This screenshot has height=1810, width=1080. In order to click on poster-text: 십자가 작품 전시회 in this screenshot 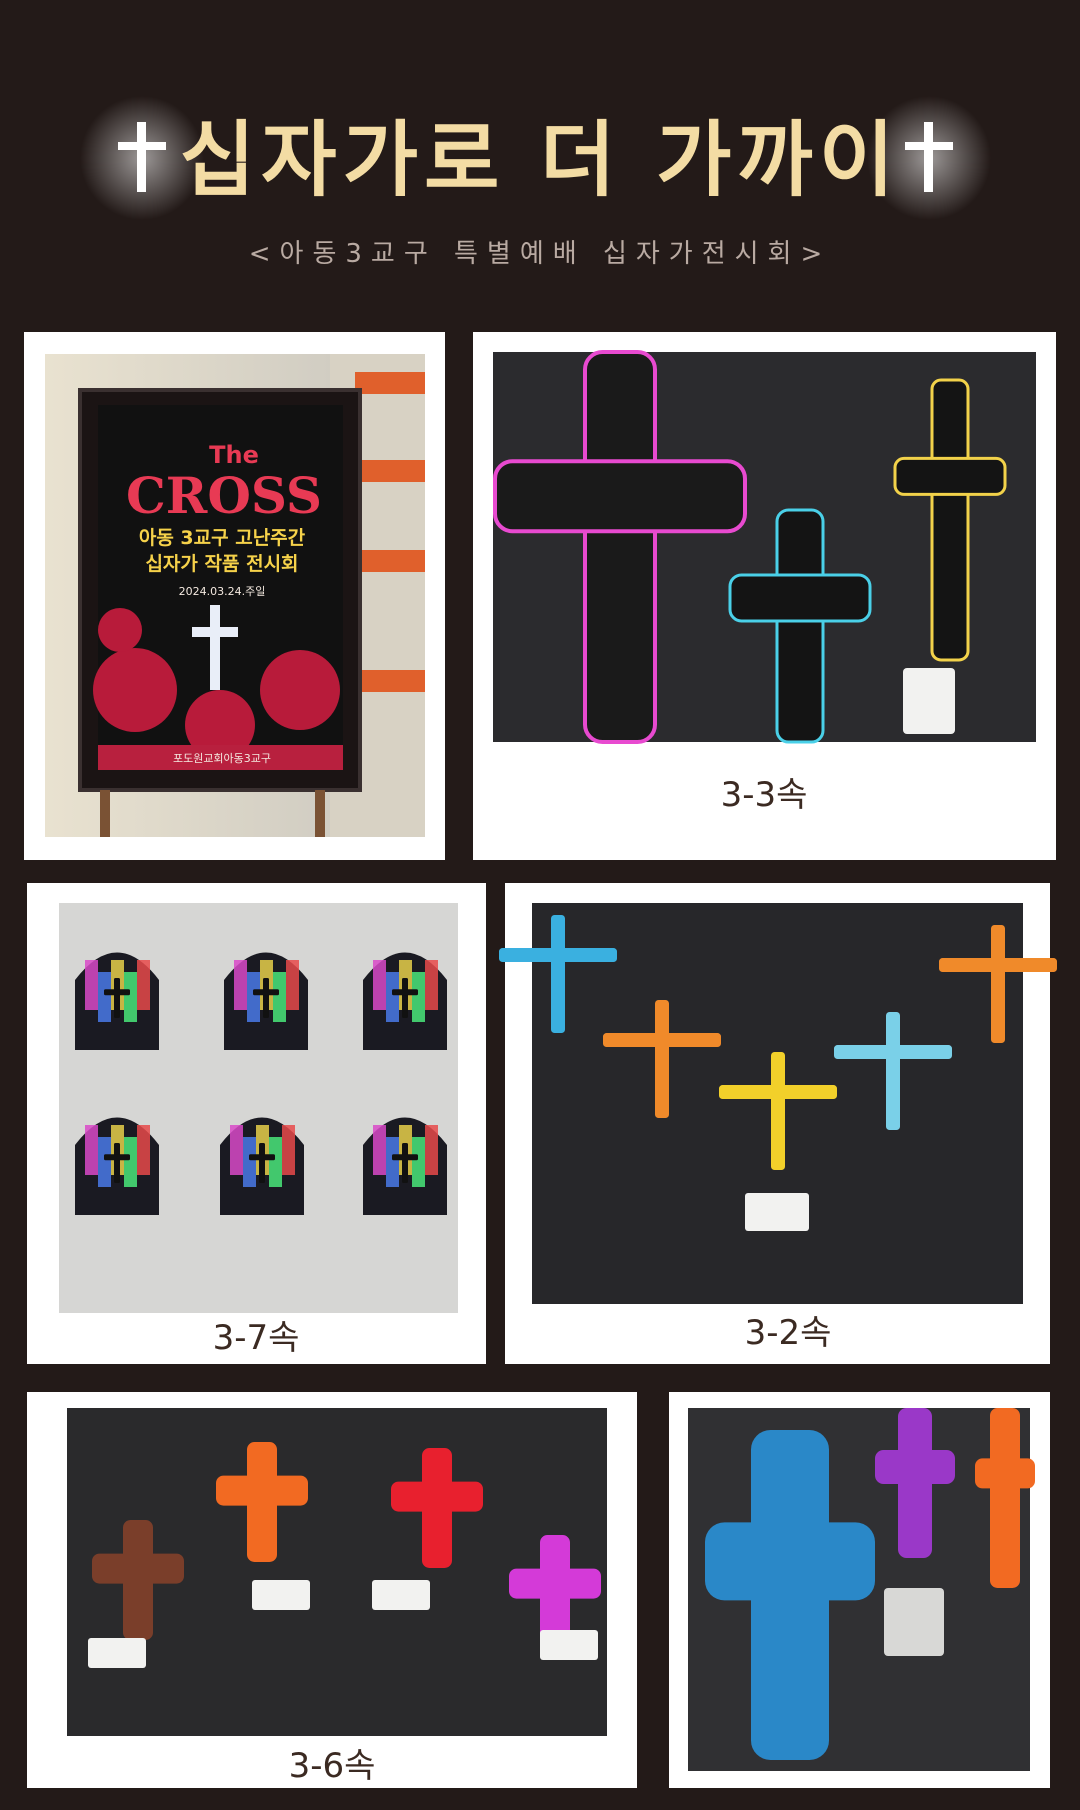, I will do `click(221, 564)`.